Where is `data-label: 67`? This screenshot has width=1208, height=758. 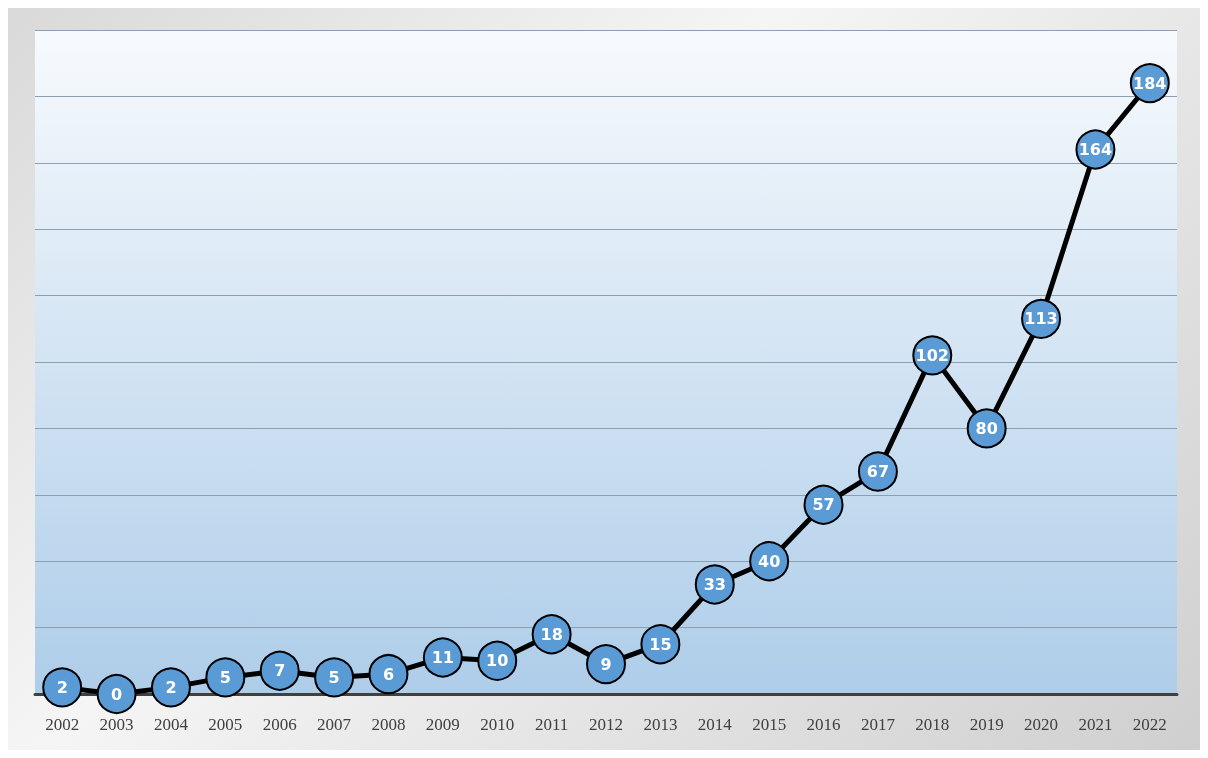 data-label: 67 is located at coordinates (878, 472).